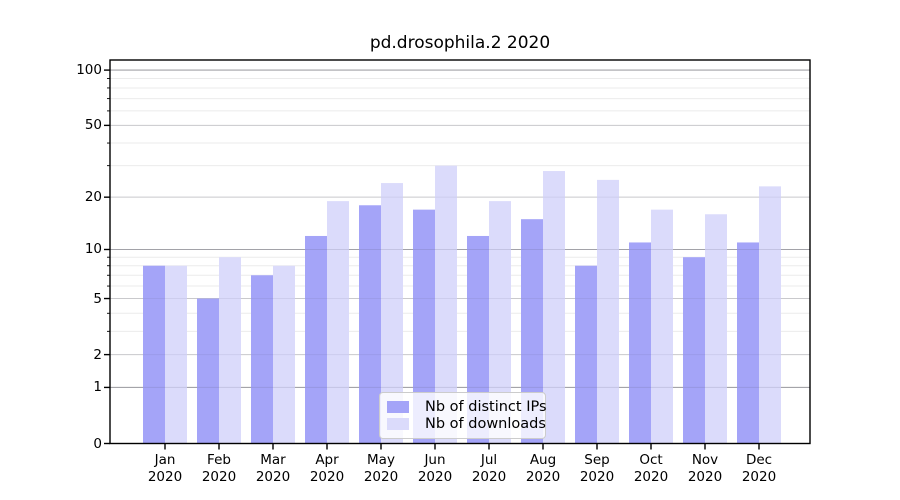 The width and height of the screenshot is (900, 500). I want to click on bar-distinct-ips-nov, so click(694, 350).